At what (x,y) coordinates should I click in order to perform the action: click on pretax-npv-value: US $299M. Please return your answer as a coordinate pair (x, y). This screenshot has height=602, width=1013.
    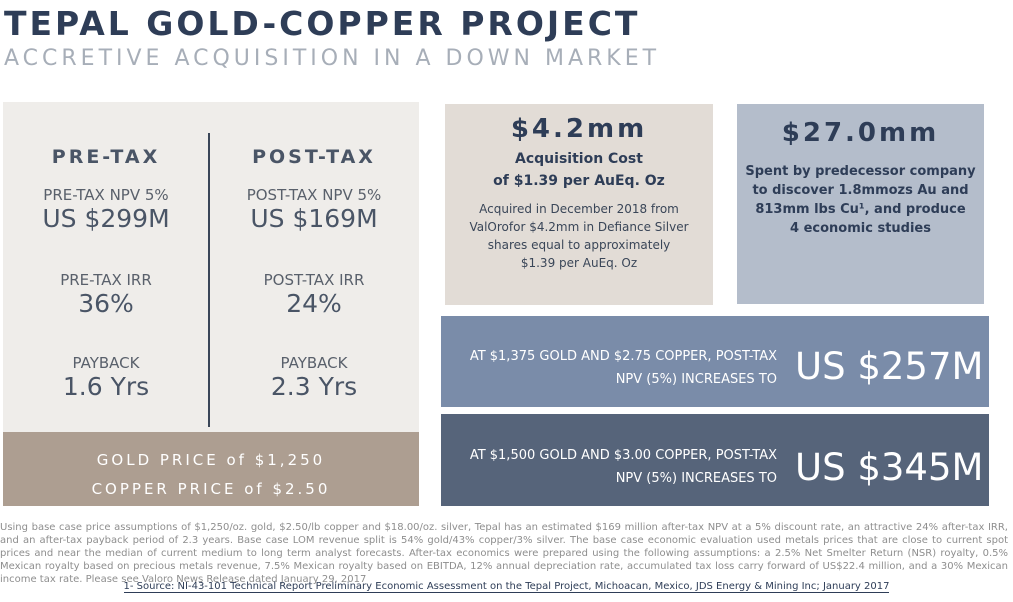
    Looking at the image, I should click on (106, 218).